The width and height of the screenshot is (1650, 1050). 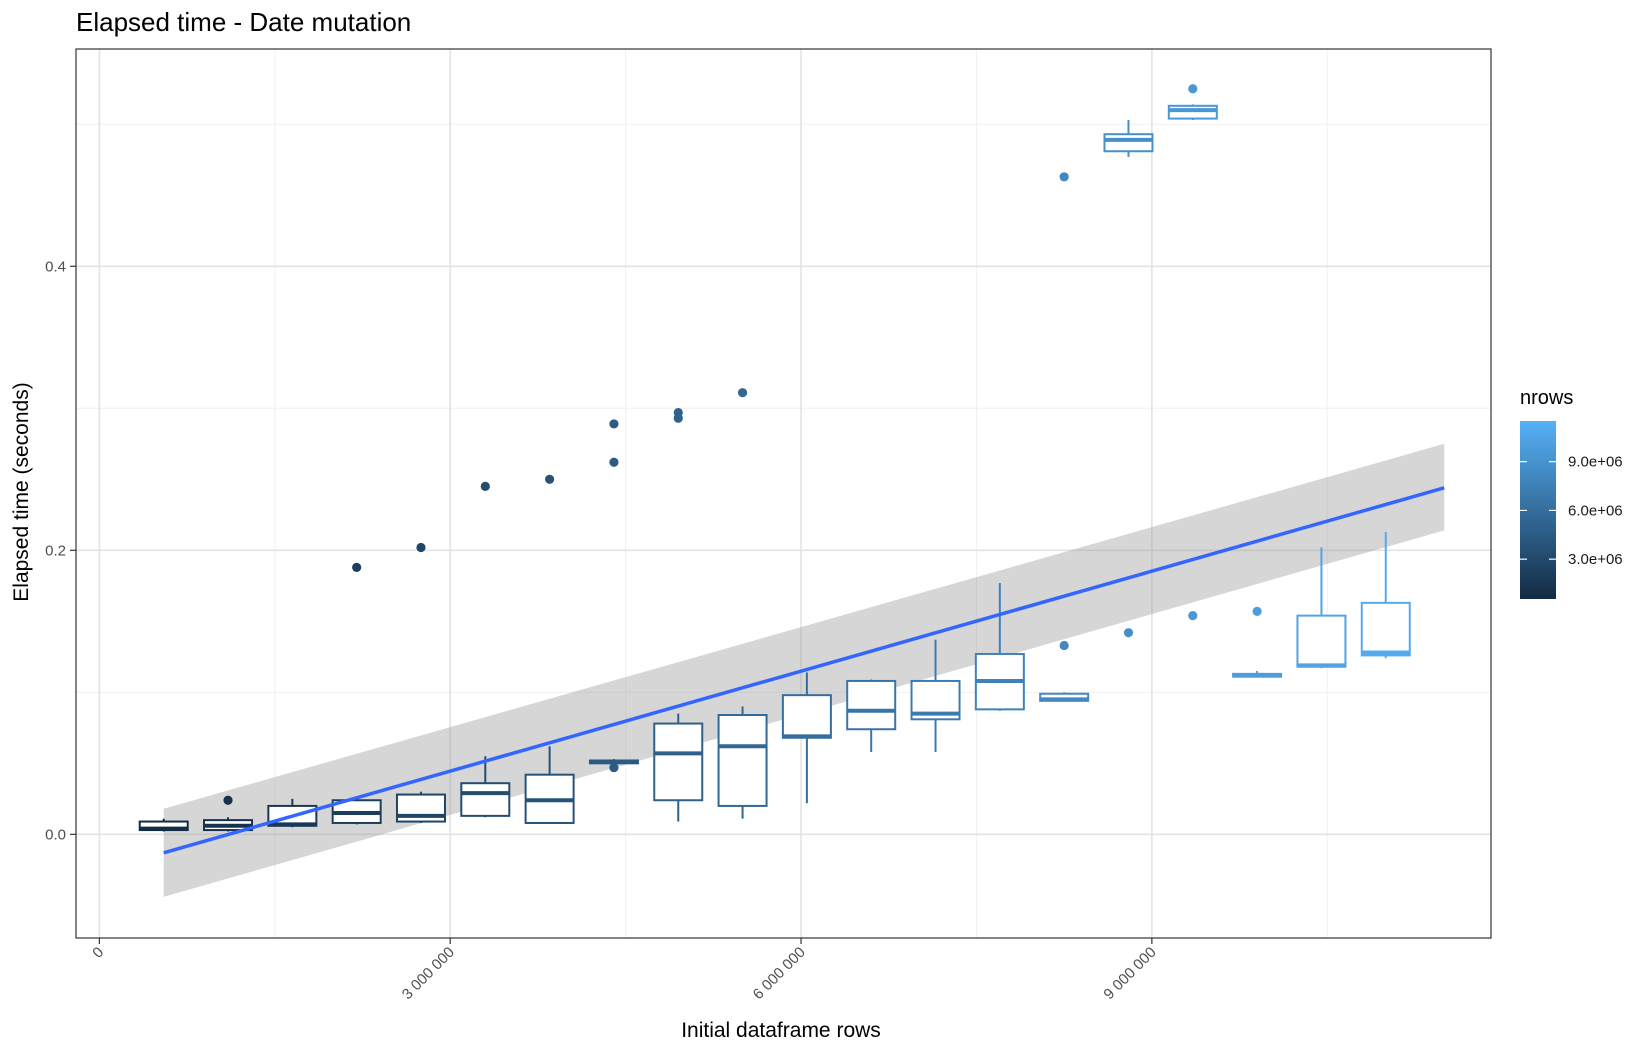 I want to click on legend: nrows 3.0e+06 6.0e+06 9.0e+06, so click(x=1571, y=493).